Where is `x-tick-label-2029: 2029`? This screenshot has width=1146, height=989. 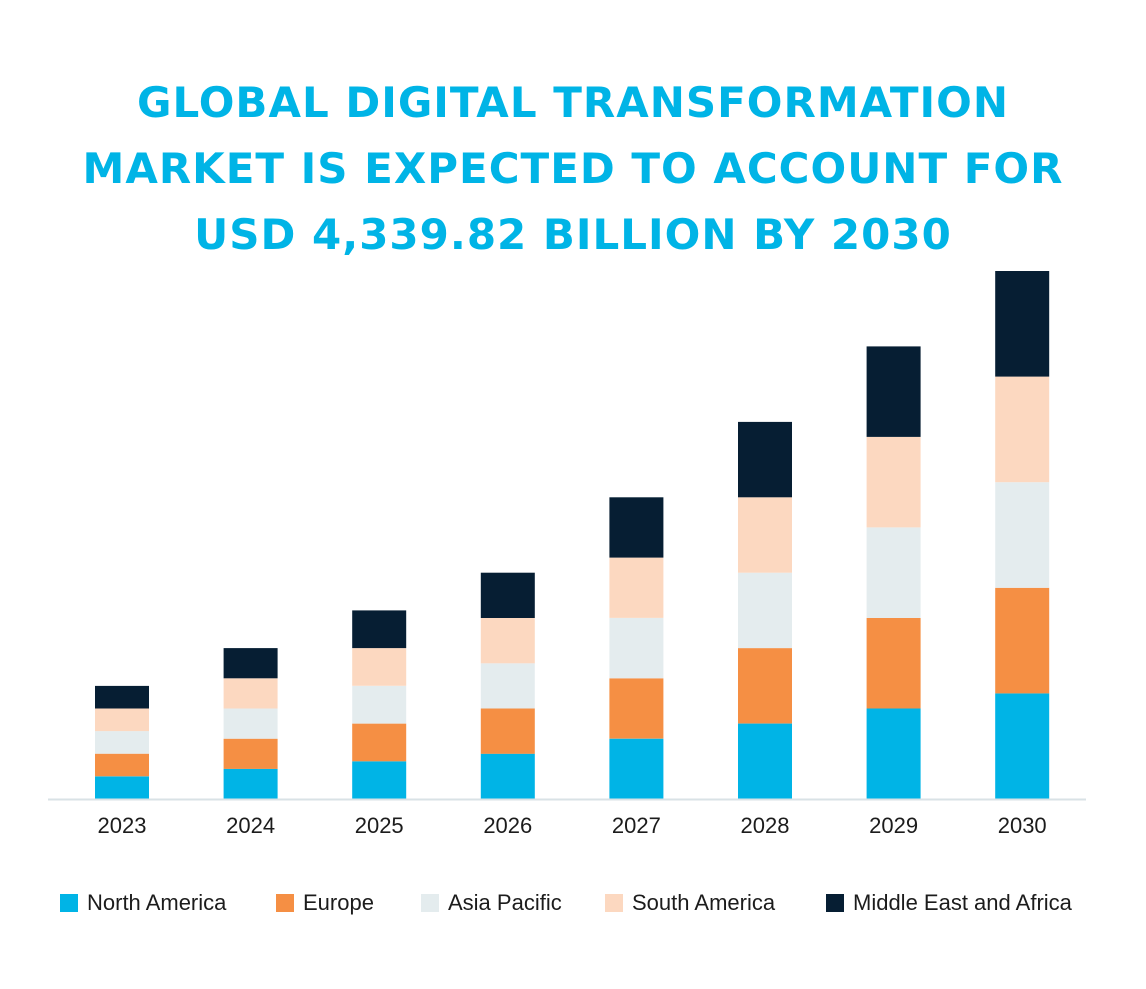 x-tick-label-2029: 2029 is located at coordinates (893, 825).